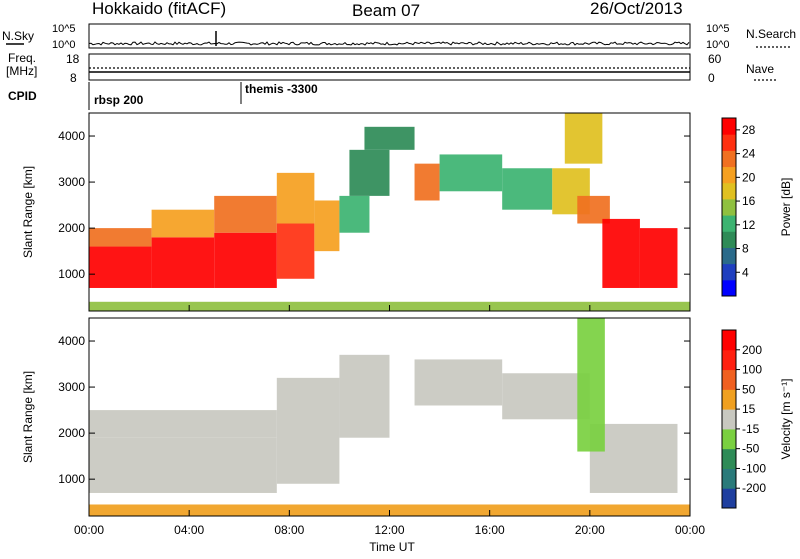 The image size is (800, 559). I want to click on freq-label-line2: [MHz], so click(21, 71).